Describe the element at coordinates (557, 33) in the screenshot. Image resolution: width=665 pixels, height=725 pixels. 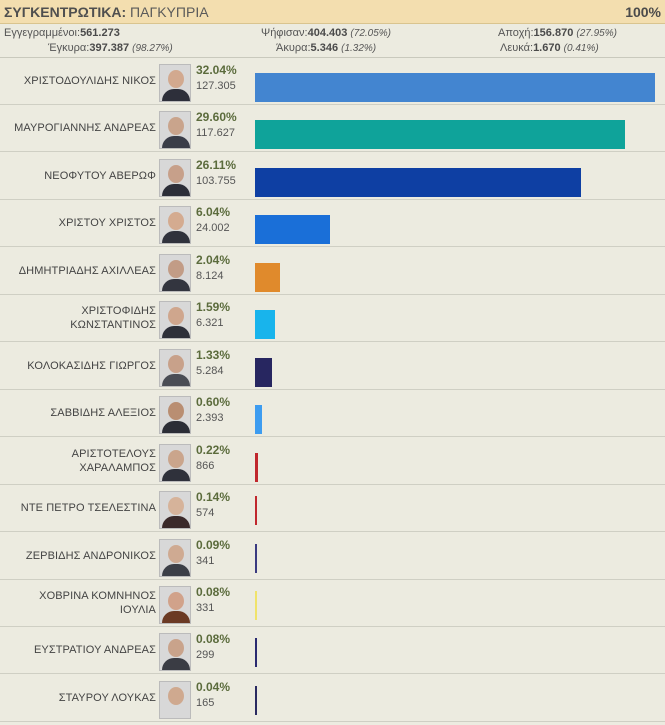
I see `abstain-stat: Αποχή:156.870 (27.95%)` at that location.